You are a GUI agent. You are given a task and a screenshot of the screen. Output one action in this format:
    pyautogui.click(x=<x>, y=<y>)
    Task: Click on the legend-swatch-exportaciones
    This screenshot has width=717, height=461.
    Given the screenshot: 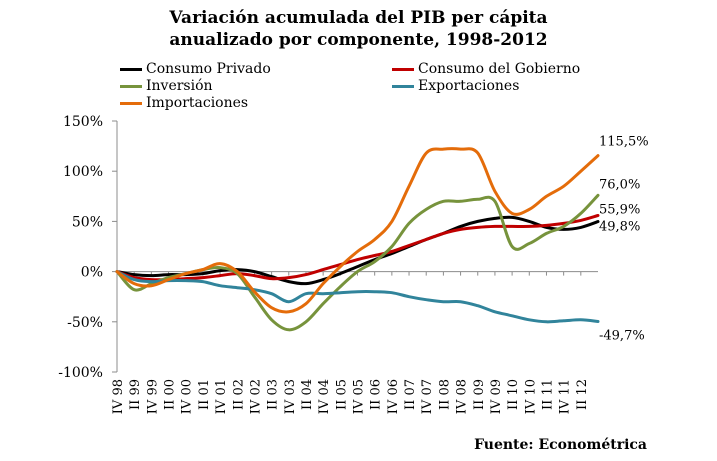 What is the action you would take?
    pyautogui.click(x=403, y=86)
    